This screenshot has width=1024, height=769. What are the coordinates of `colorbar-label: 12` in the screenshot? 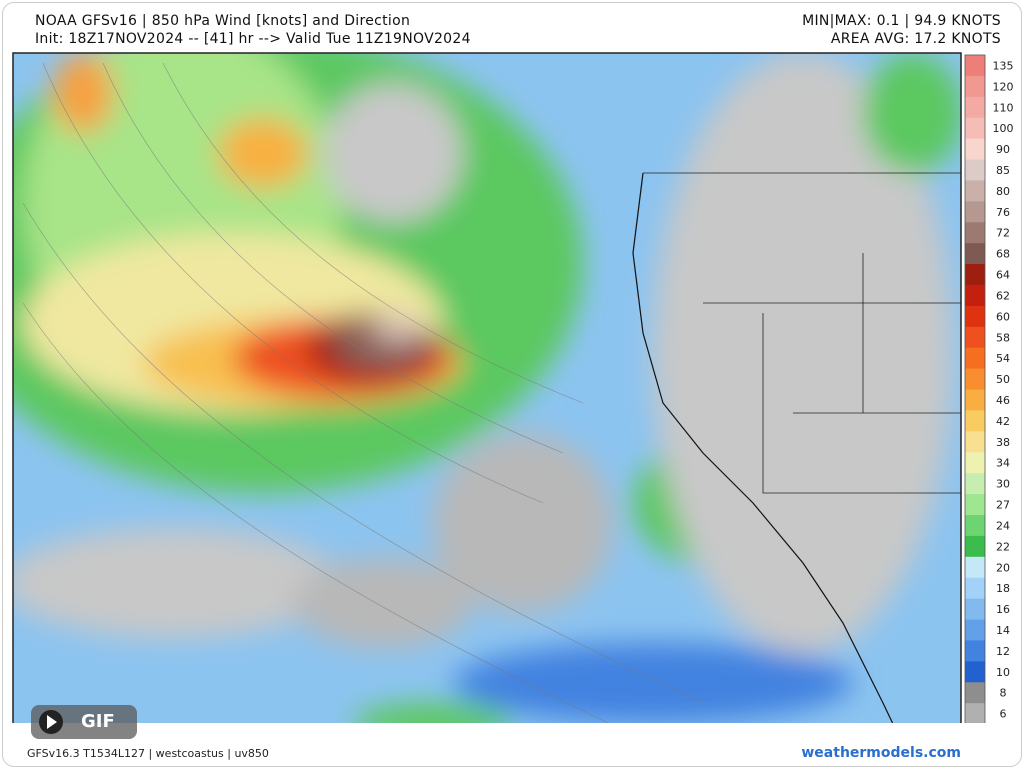 It's located at (1003, 651).